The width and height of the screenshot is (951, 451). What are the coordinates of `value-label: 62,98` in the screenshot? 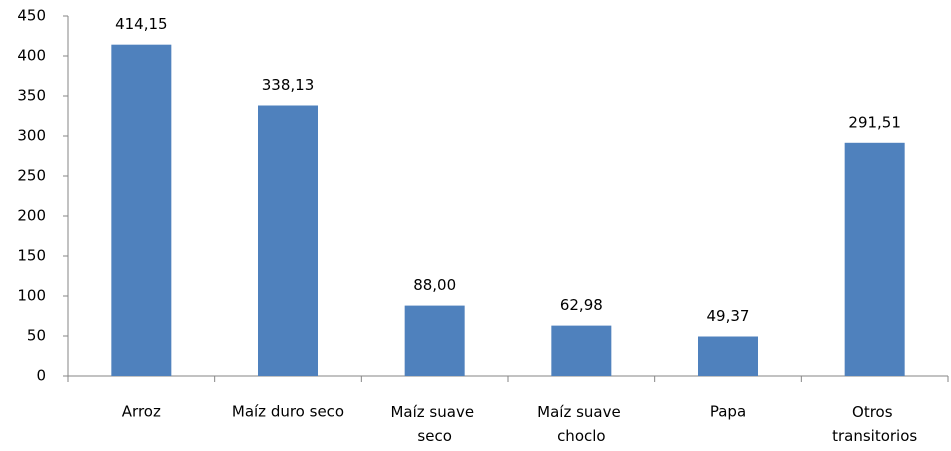 It's located at (581, 305).